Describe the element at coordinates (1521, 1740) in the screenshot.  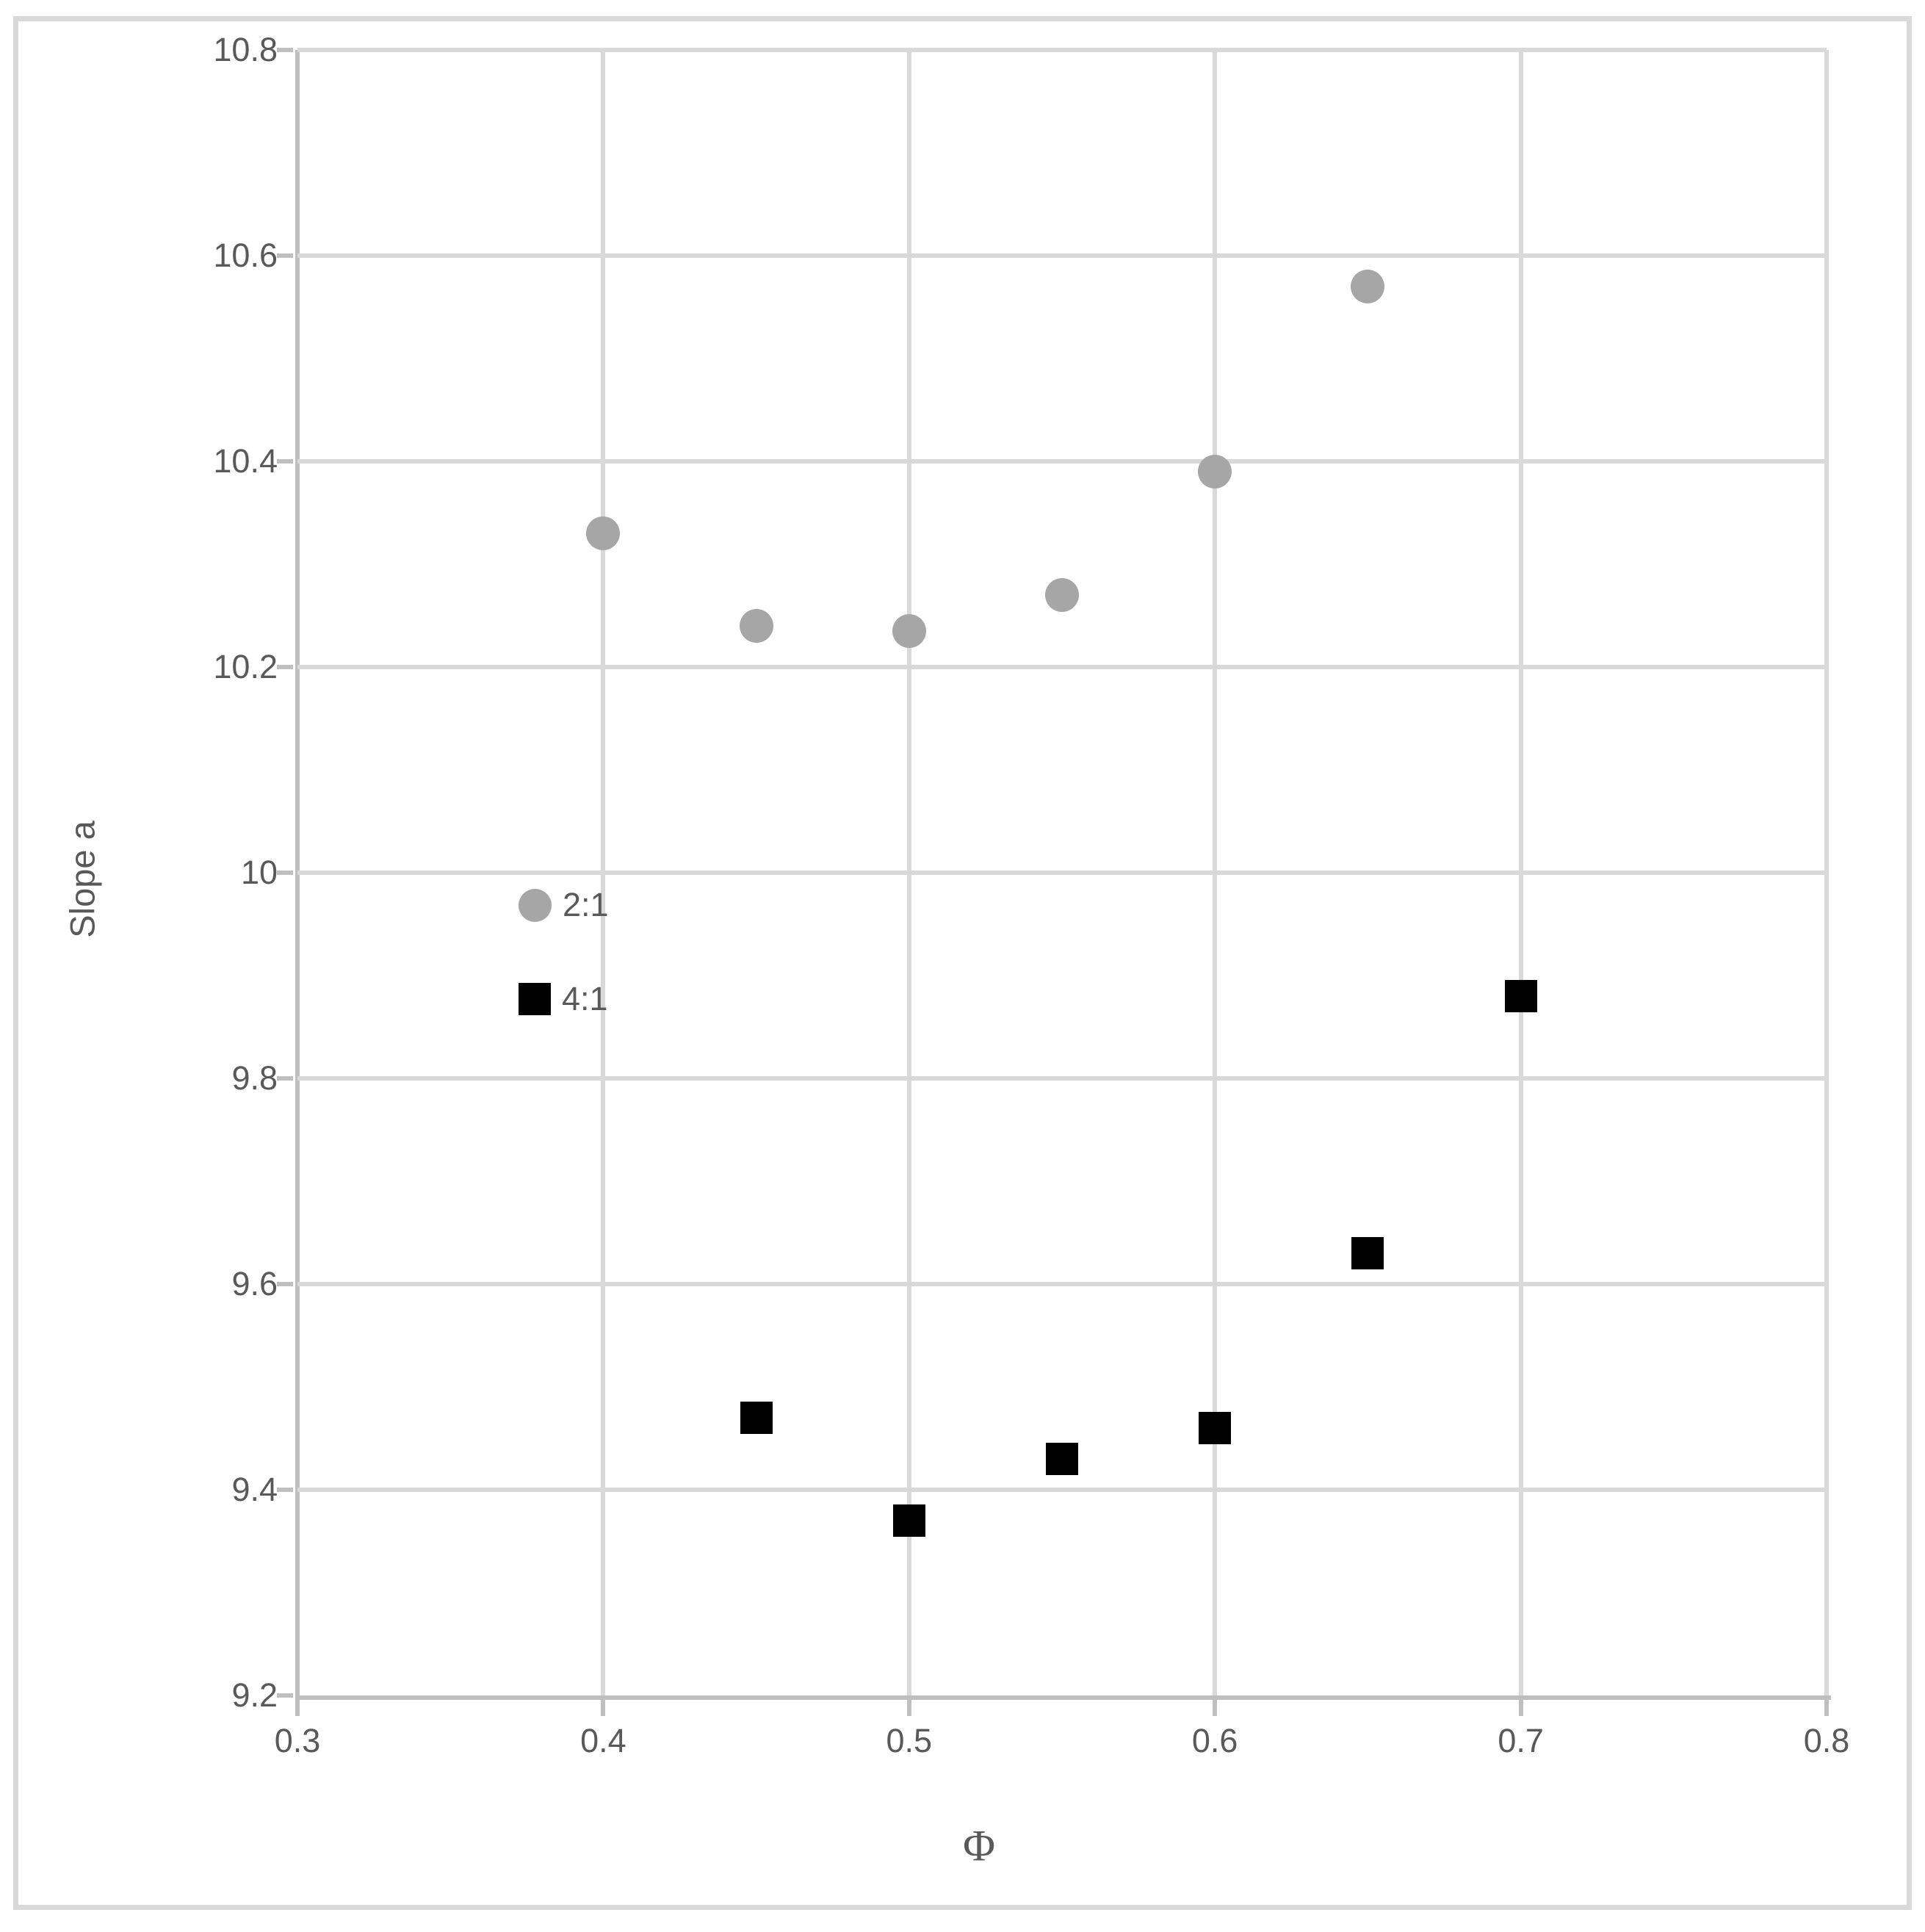
I see `x-tick-label: 0.7` at that location.